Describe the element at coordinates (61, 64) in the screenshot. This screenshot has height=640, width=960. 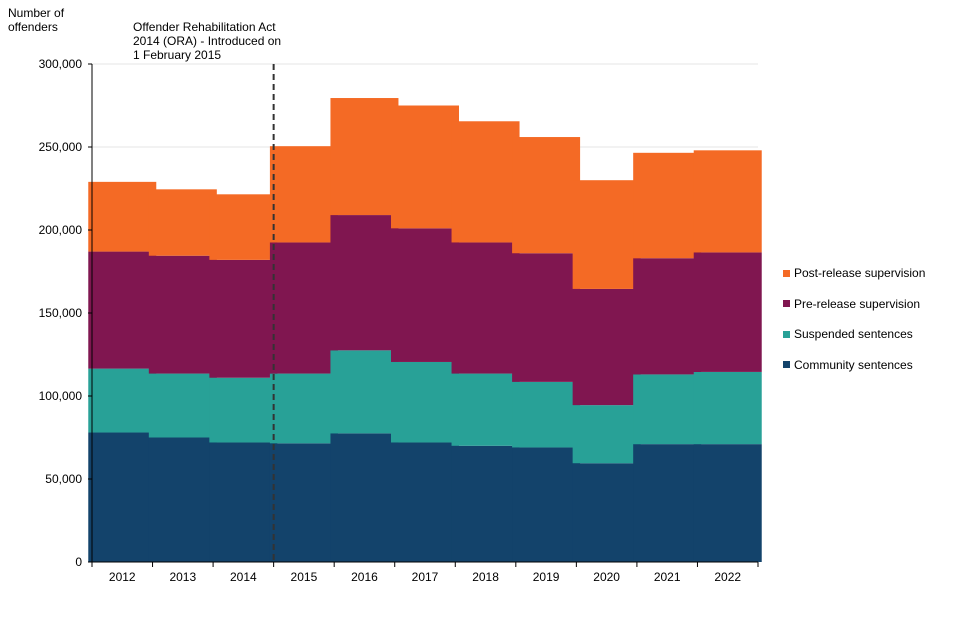
I see `y-tick-label: 300,000` at that location.